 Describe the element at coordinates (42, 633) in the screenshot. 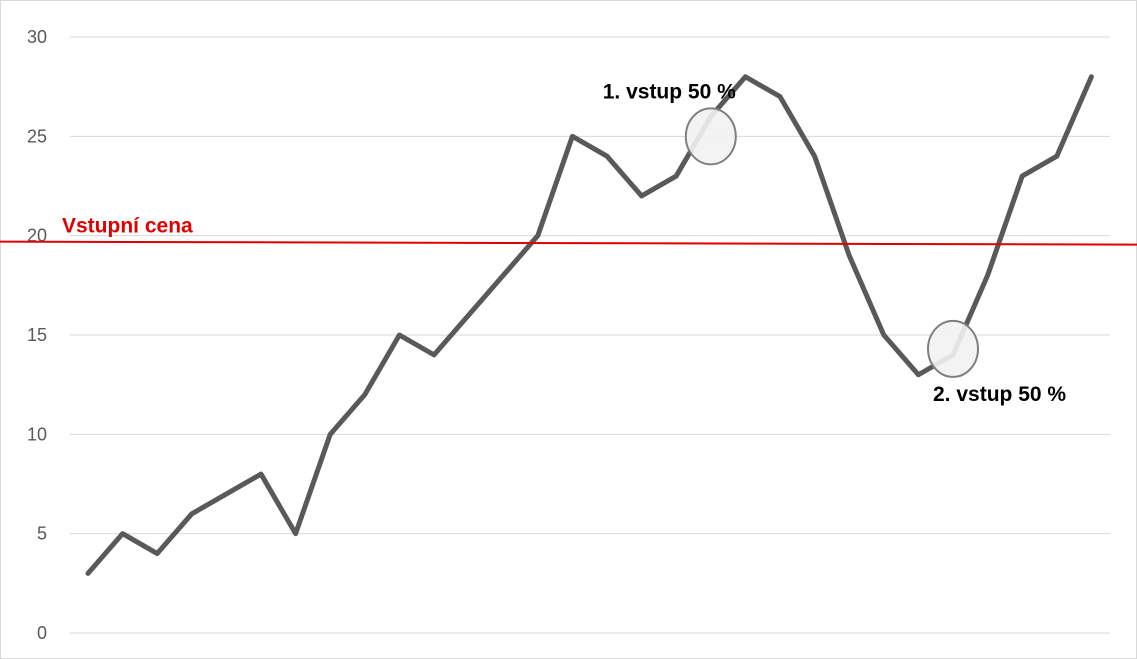

I see `y-tick-label-0: 0` at that location.